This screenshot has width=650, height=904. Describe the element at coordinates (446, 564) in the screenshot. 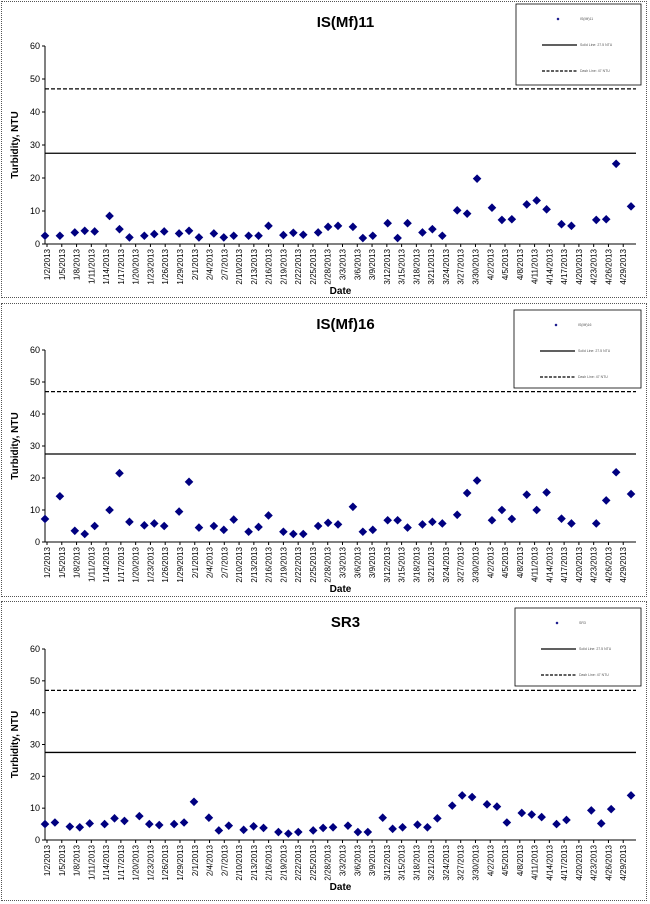

I see `x-tick-label: 3/24/2013` at that location.